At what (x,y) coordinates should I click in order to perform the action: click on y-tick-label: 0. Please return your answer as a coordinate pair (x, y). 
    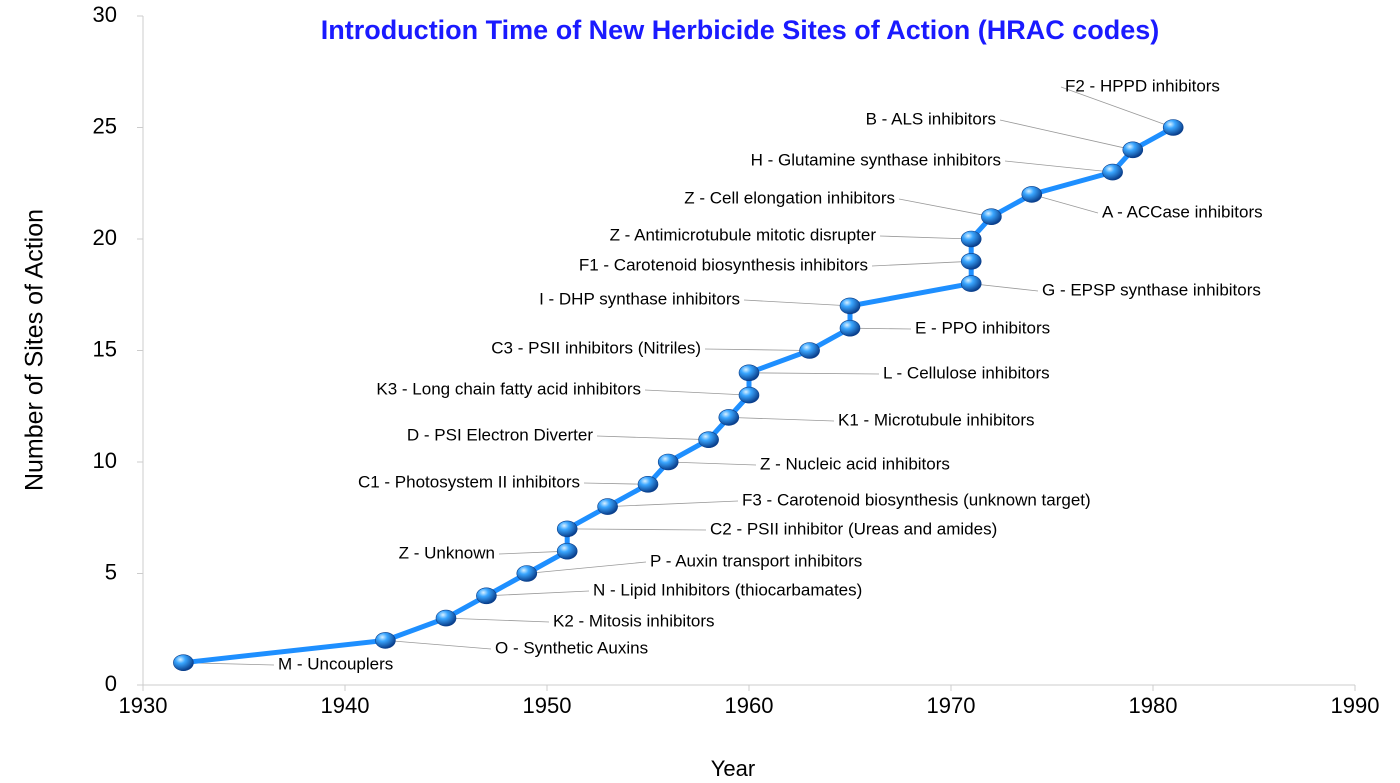
    Looking at the image, I should click on (111, 683).